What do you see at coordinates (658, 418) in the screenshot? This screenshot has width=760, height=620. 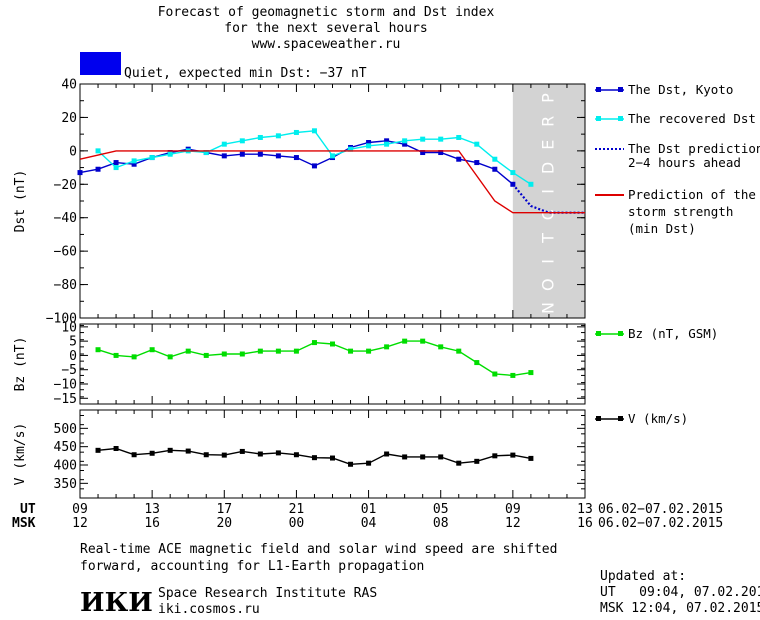 I see `legend-v-label: V (km/s)` at bounding box center [658, 418].